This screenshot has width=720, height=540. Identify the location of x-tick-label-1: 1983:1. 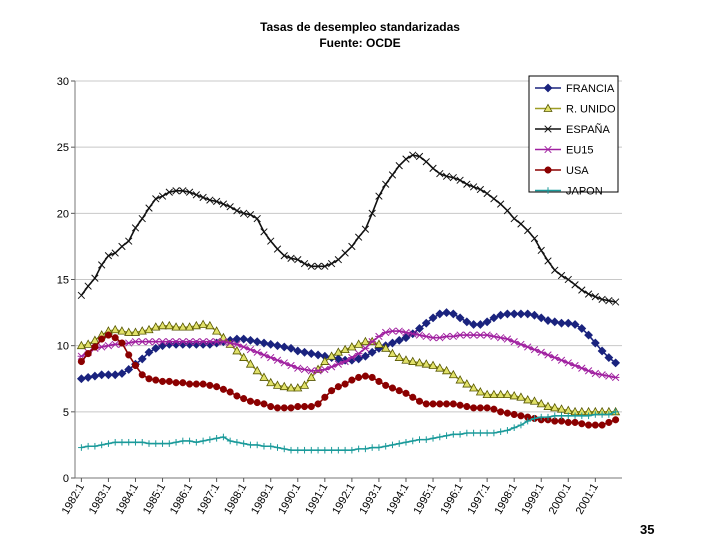
(100, 499).